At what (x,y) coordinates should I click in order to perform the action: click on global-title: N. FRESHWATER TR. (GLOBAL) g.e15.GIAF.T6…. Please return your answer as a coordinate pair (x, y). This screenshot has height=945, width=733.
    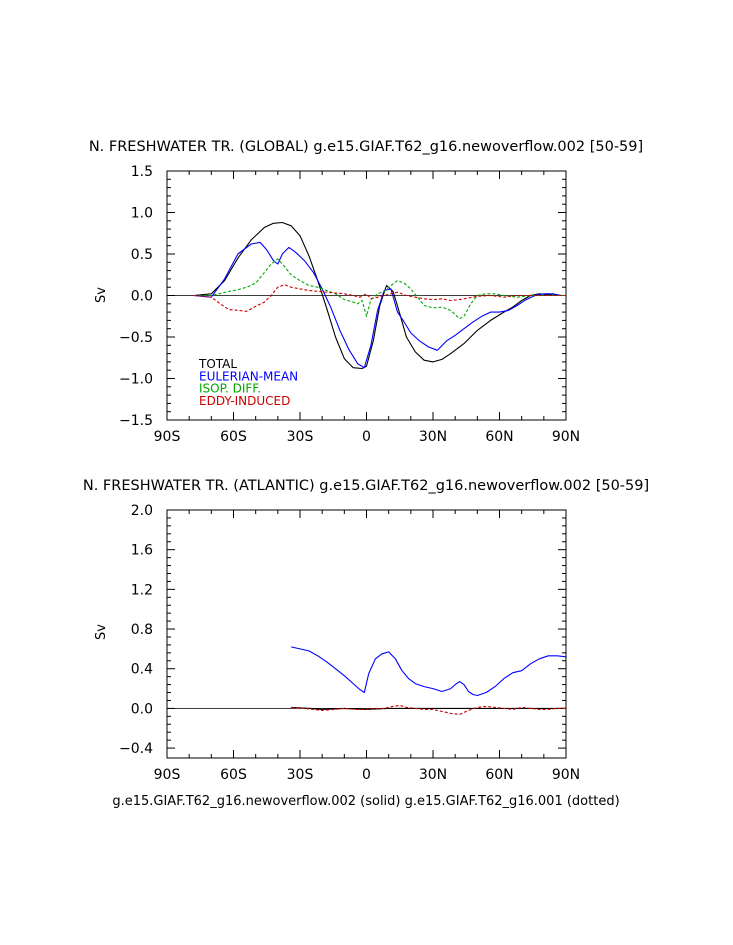
    Looking at the image, I should click on (366, 147).